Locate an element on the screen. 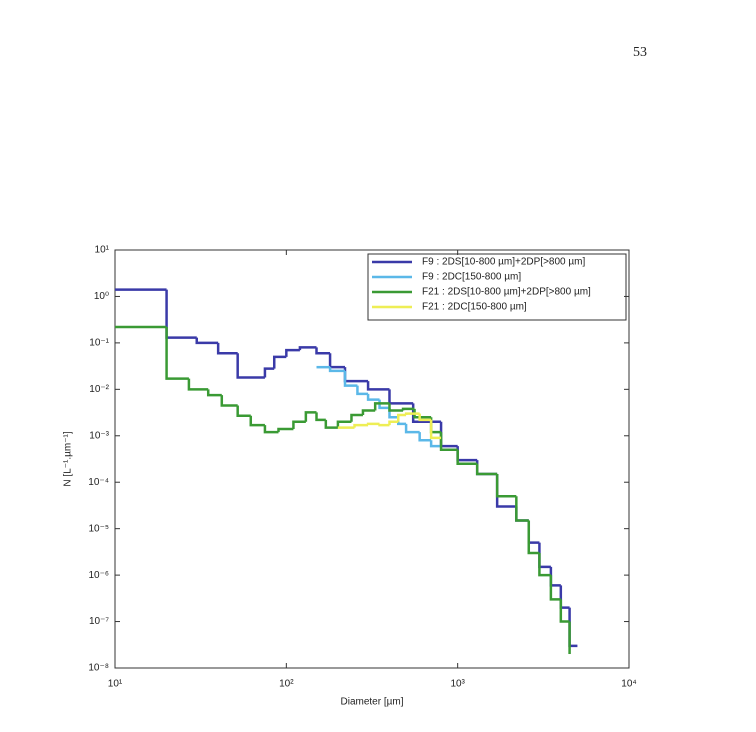 This screenshot has width=756, height=732. y-tick-label: 10⁻³ is located at coordinates (99, 435).